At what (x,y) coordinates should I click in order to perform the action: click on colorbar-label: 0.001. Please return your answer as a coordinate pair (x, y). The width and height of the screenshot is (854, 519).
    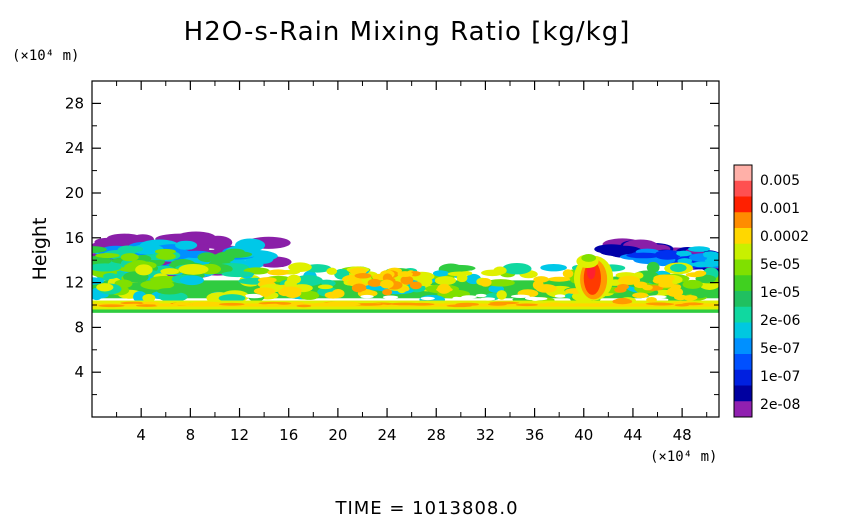
    Looking at the image, I should click on (780, 209).